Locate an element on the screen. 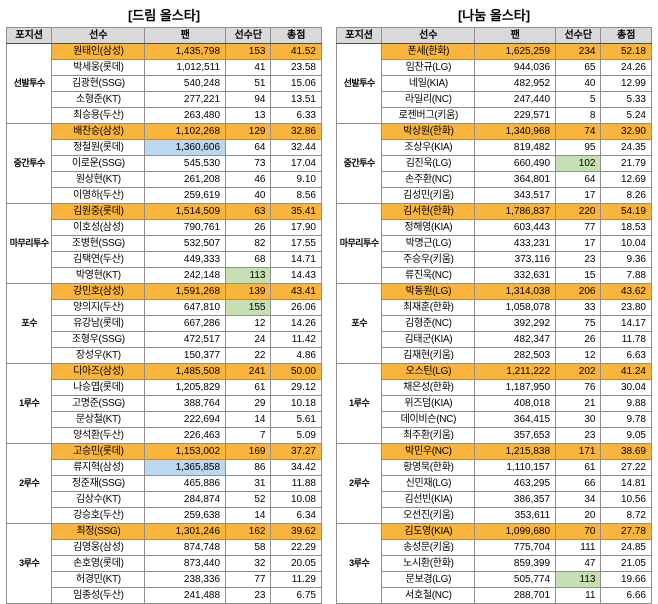  player-votes-cell: 95 is located at coordinates (578, 147).